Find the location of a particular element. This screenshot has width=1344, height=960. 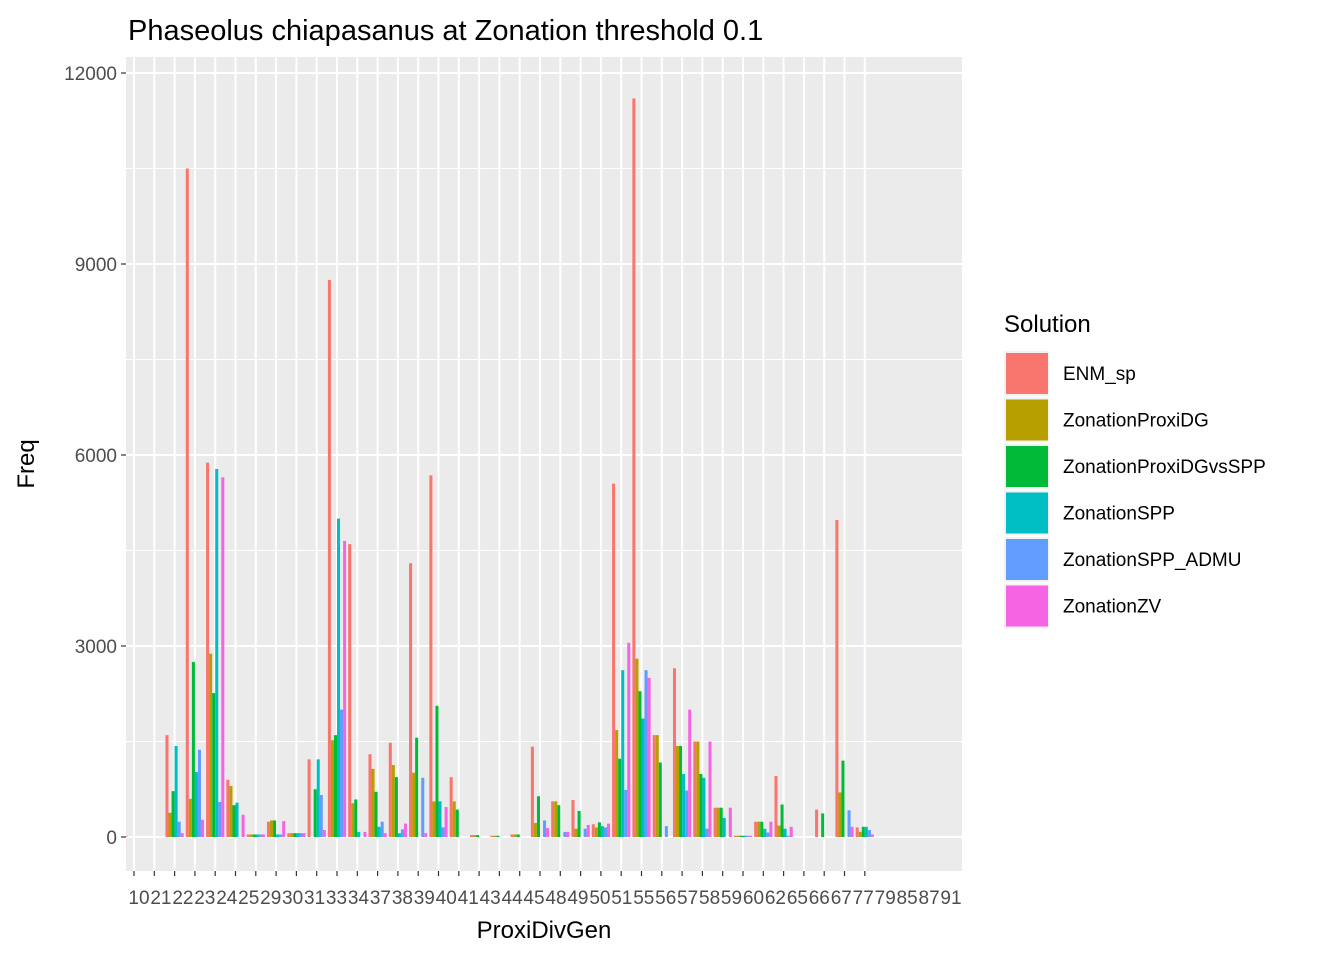

x-tick-label: 87 is located at coordinates (929, 898).